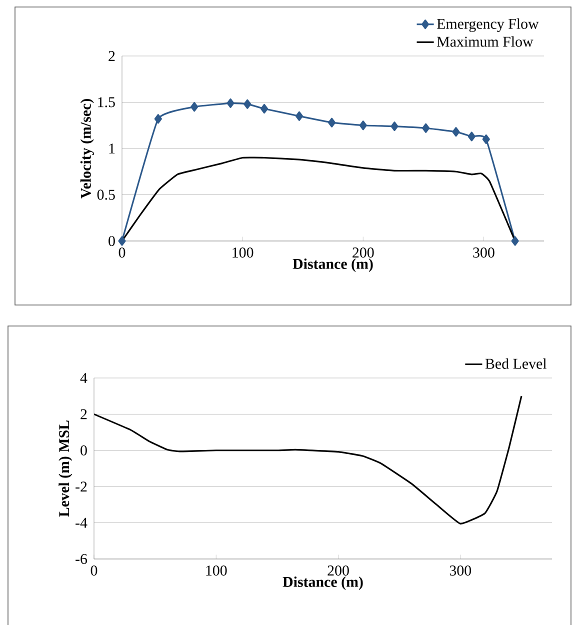  What do you see at coordinates (485, 41) in the screenshot?
I see `legend-label: Maximum Flow` at bounding box center [485, 41].